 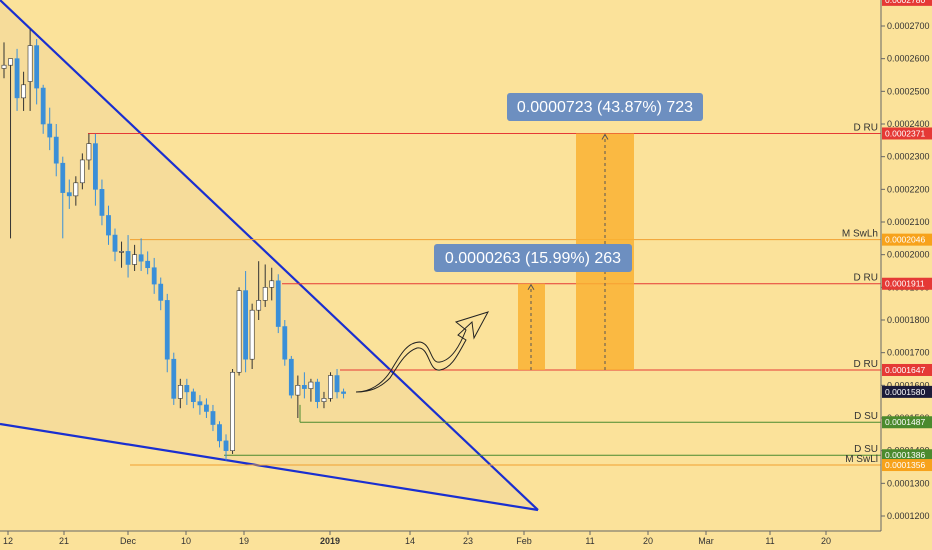 I want to click on level-price-badge-label: 0.0001487, so click(x=905, y=422).